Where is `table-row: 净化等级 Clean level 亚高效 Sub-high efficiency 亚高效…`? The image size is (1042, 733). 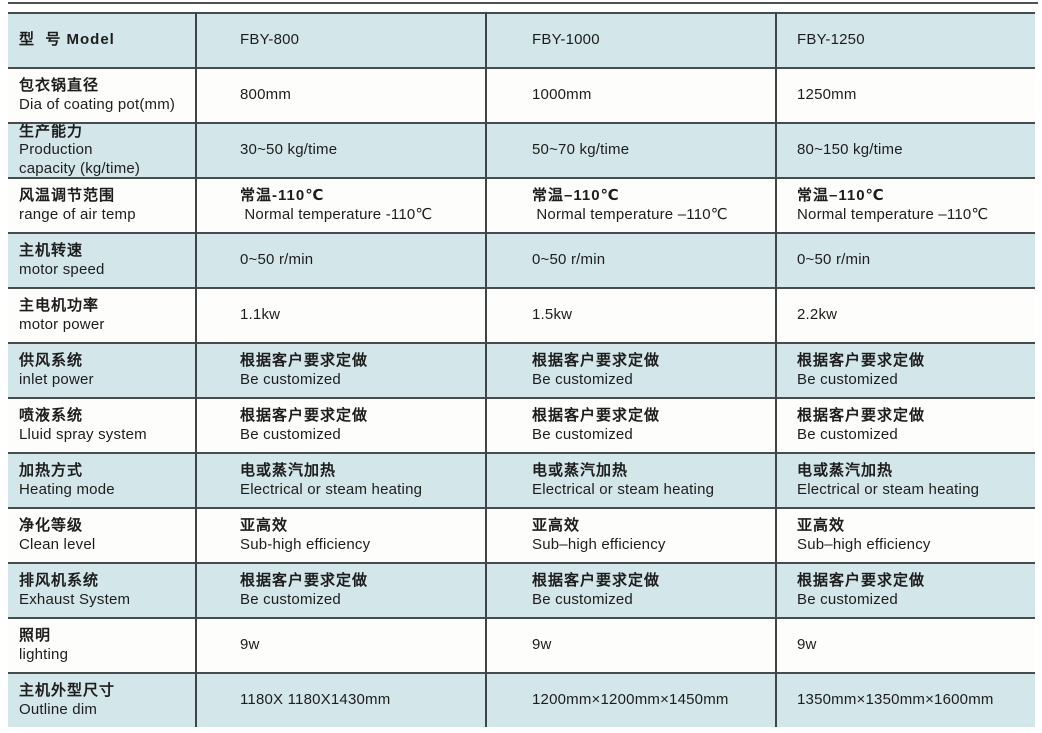
table-row: 净化等级 Clean level 亚高效 Sub-high efficiency 亚高效… is located at coordinates (521, 534).